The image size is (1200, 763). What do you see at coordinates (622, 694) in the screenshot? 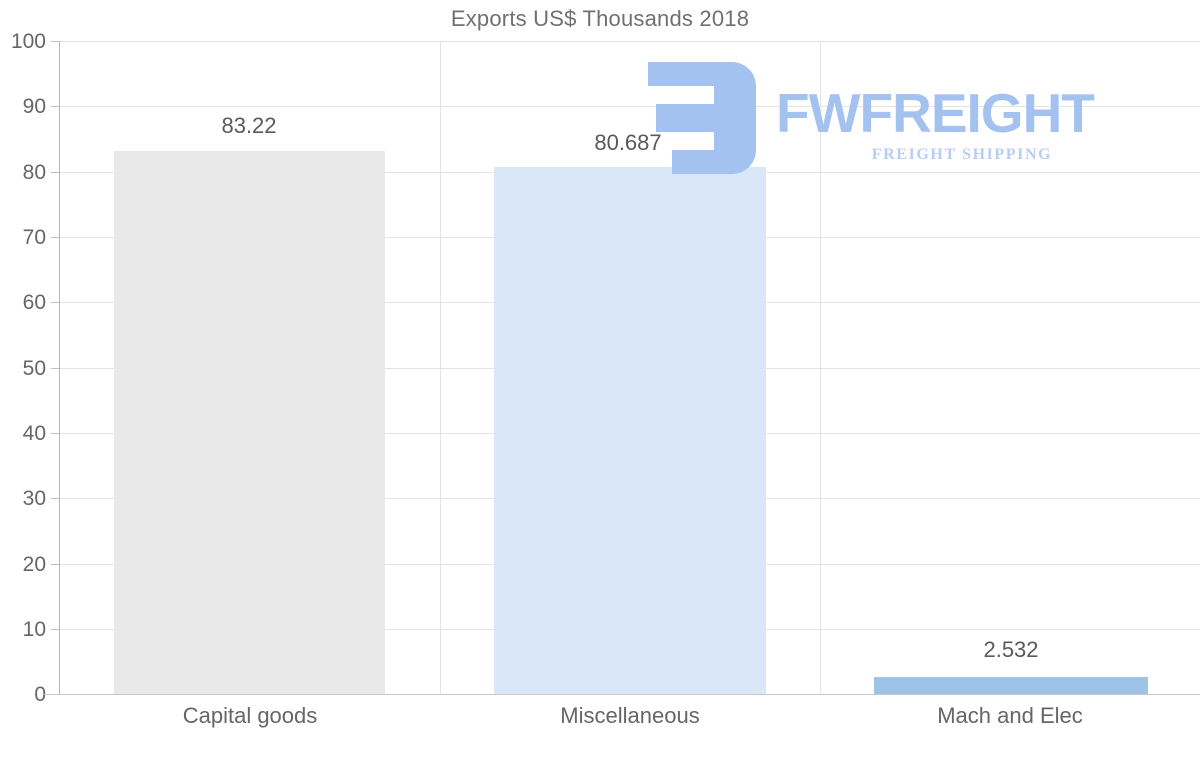
I see `x-axis-line` at bounding box center [622, 694].